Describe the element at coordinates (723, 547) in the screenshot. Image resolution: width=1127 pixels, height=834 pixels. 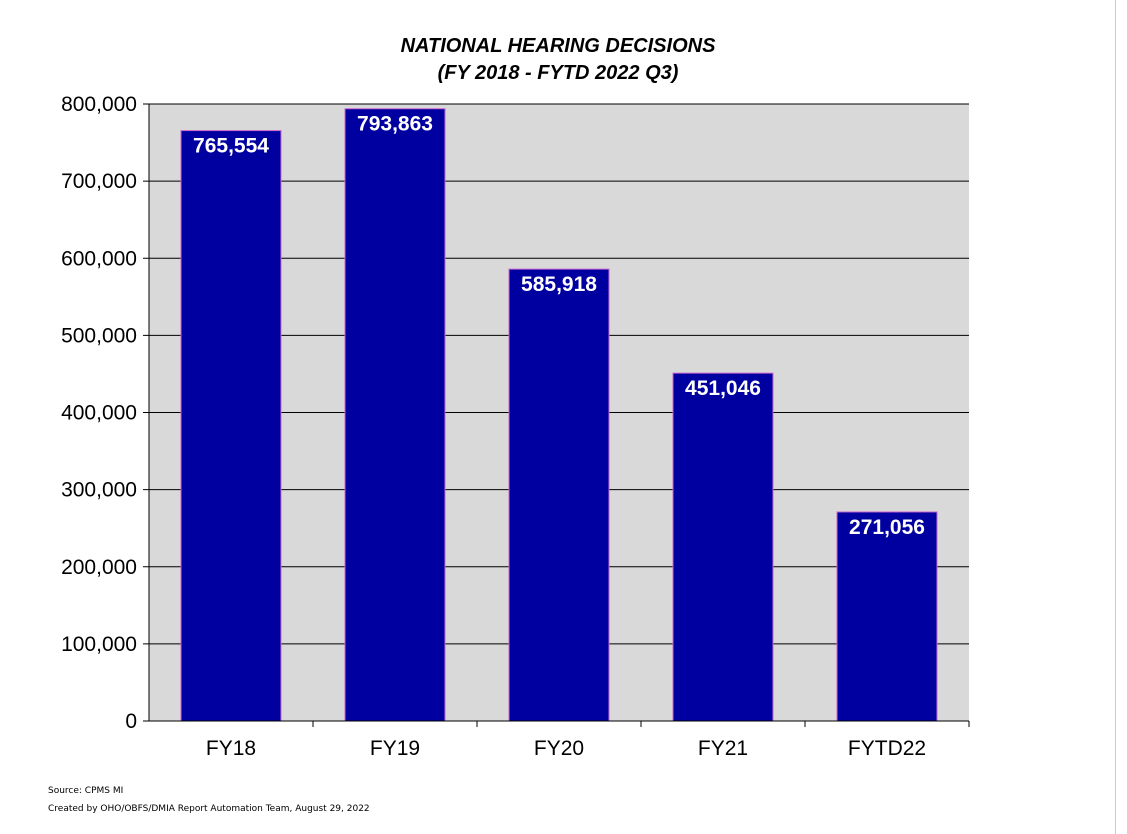
I see `bar-fy21` at that location.